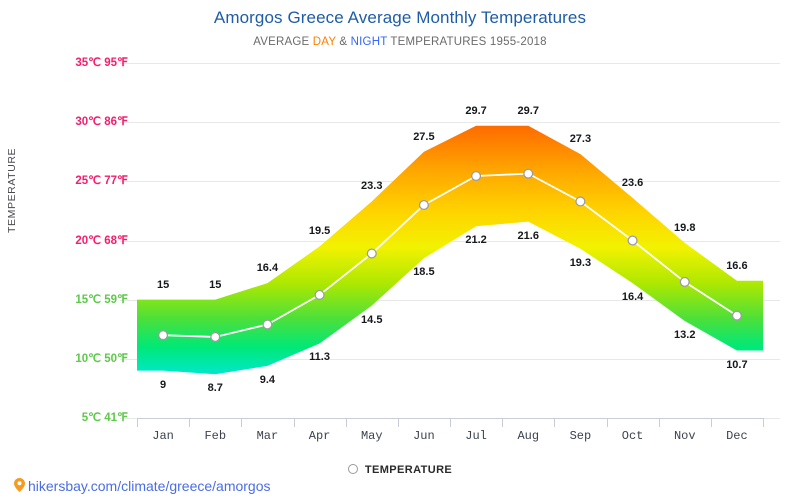  I want to click on night-temperature-label: 8.7, so click(215, 388).